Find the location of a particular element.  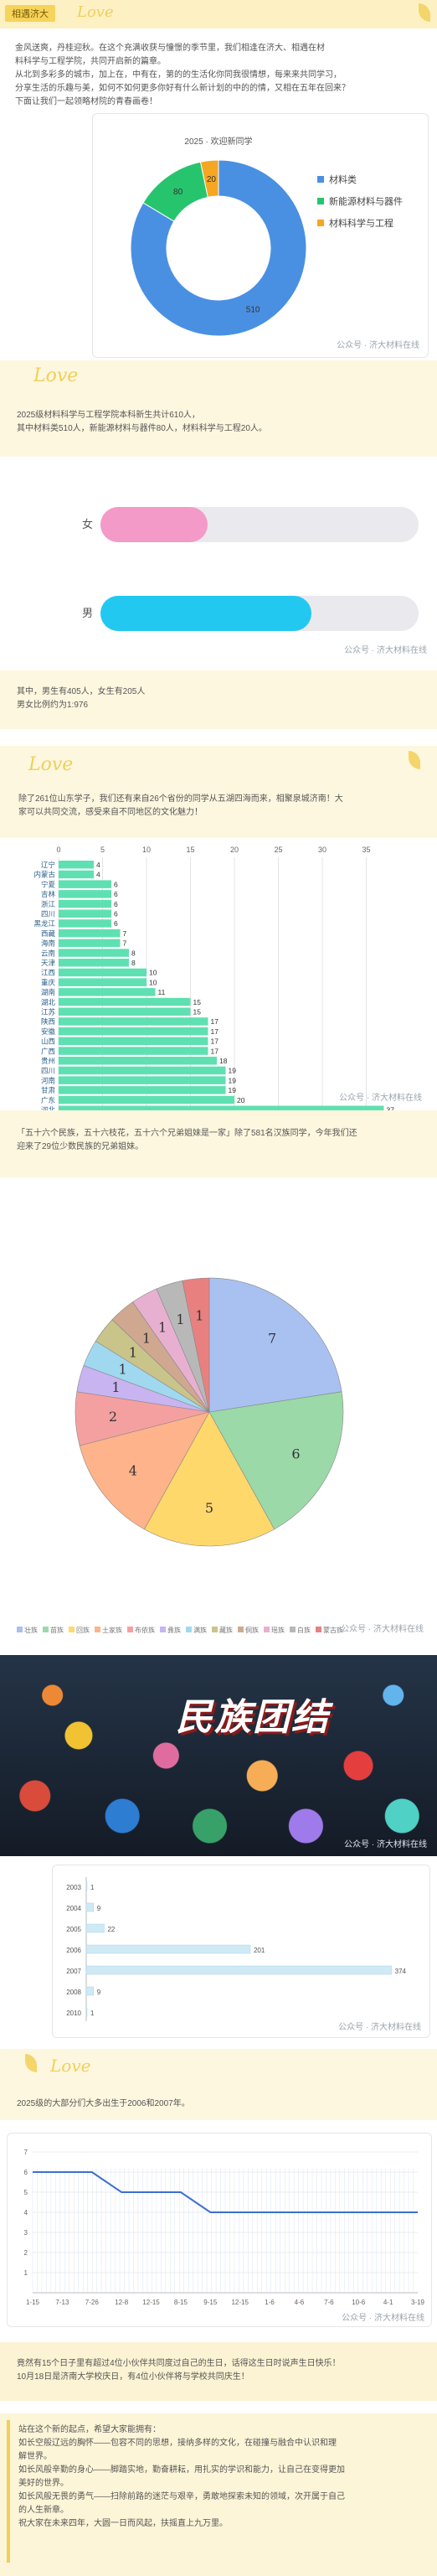

pie-legend-label: 白族 is located at coordinates (304, 1630).